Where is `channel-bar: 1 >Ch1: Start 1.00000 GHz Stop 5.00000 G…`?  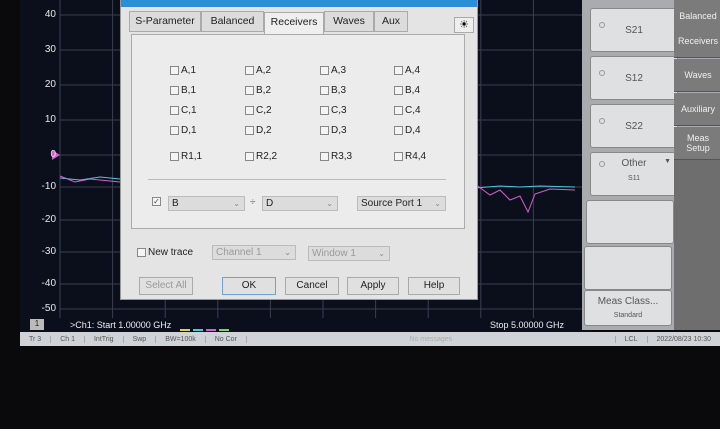
channel-bar: 1 >Ch1: Start 1.00000 GHz Stop 5.00000 G… is located at coordinates (306, 325).